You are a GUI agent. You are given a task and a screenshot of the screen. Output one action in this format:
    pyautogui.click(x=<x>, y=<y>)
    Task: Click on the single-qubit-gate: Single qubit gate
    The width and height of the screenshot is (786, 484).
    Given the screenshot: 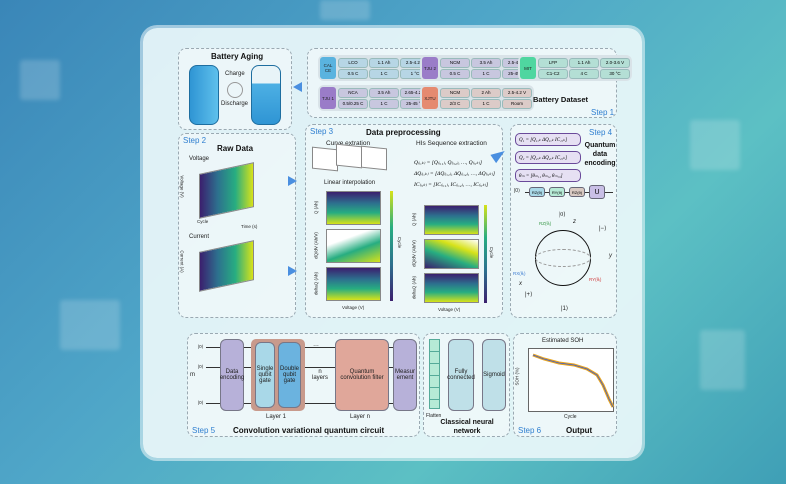 What is the action you would take?
    pyautogui.click(x=265, y=375)
    